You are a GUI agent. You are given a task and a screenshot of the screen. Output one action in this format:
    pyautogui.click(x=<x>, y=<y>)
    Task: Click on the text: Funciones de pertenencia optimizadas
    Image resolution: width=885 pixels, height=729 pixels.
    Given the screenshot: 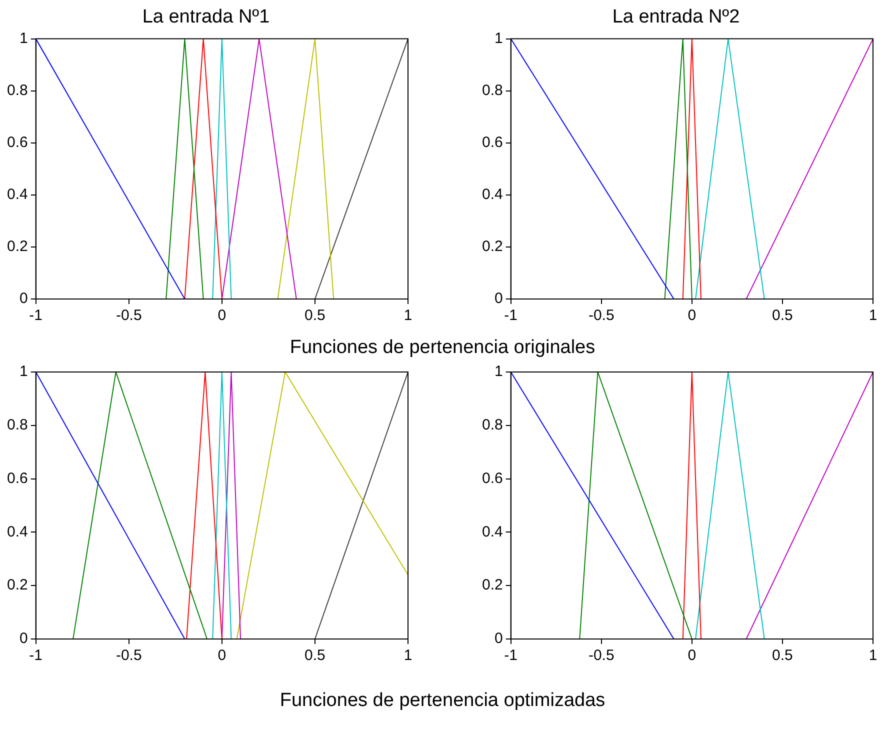 What is the action you would take?
    pyautogui.click(x=442, y=701)
    